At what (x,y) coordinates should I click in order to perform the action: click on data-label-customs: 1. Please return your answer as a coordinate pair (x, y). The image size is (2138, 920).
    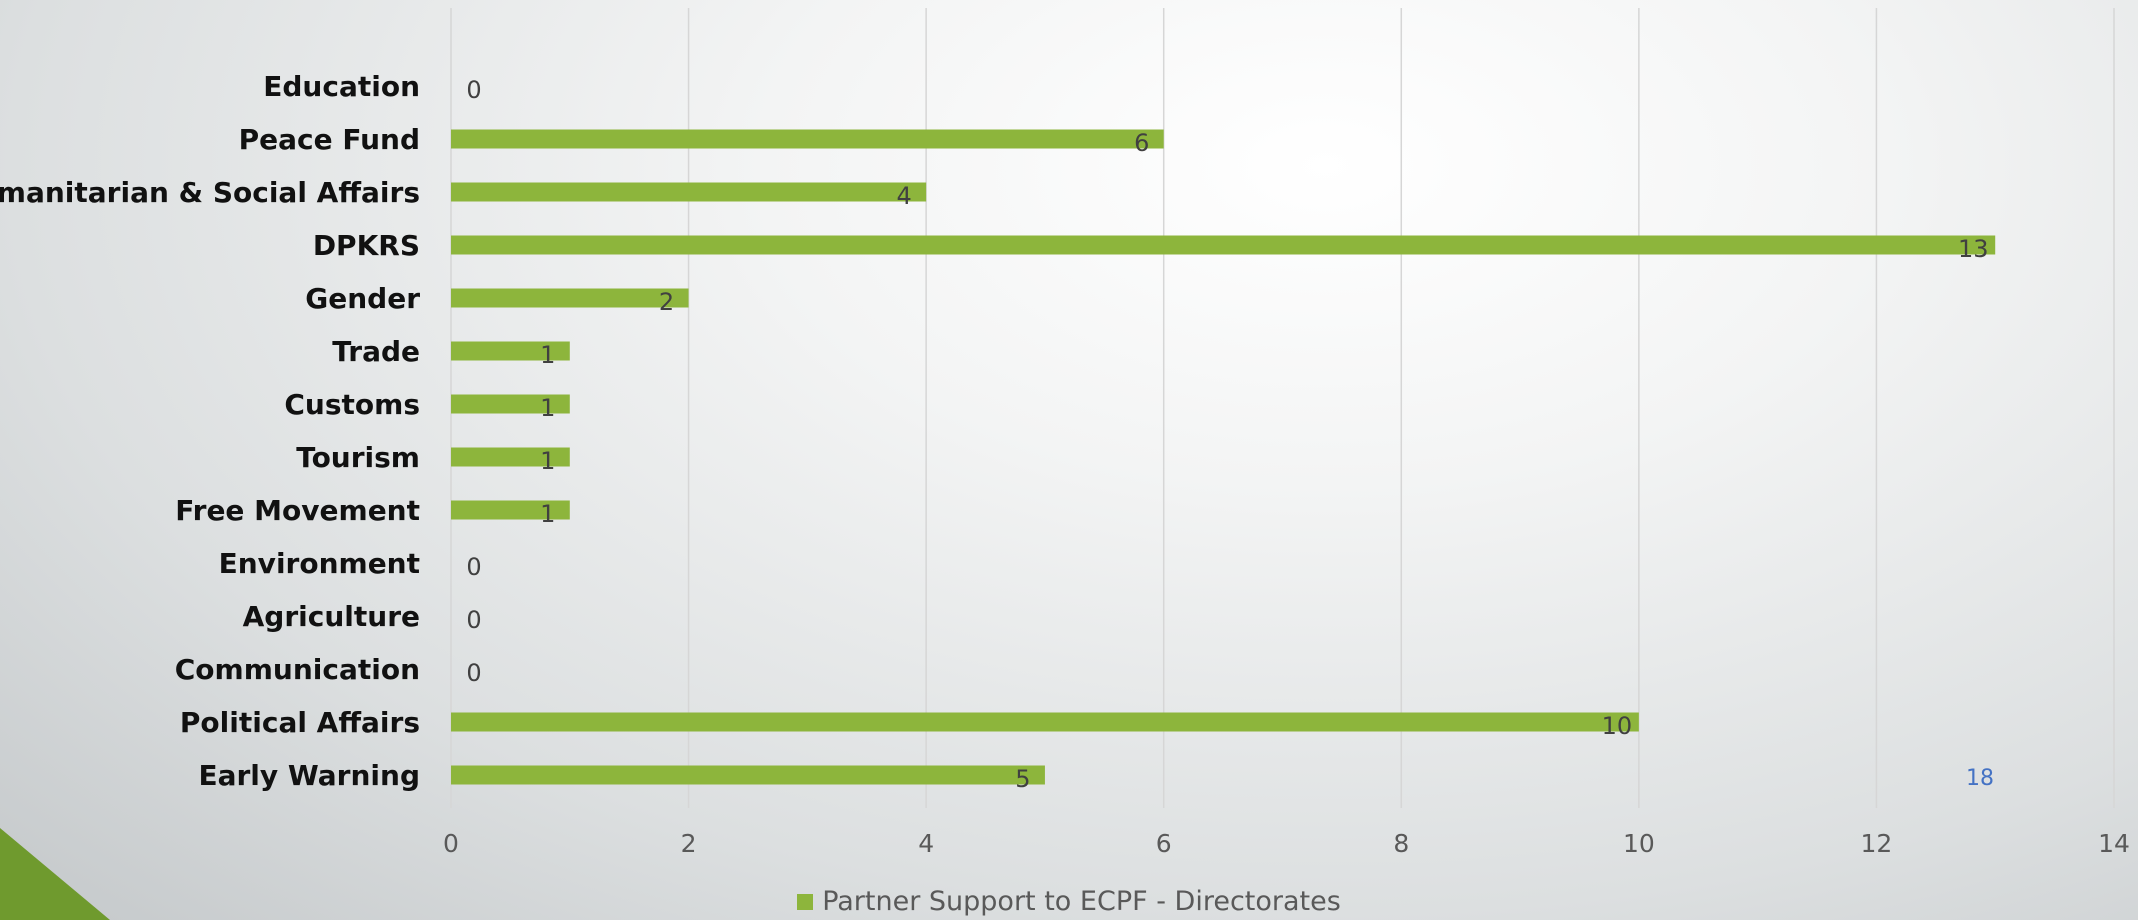
    Looking at the image, I should click on (547, 408).